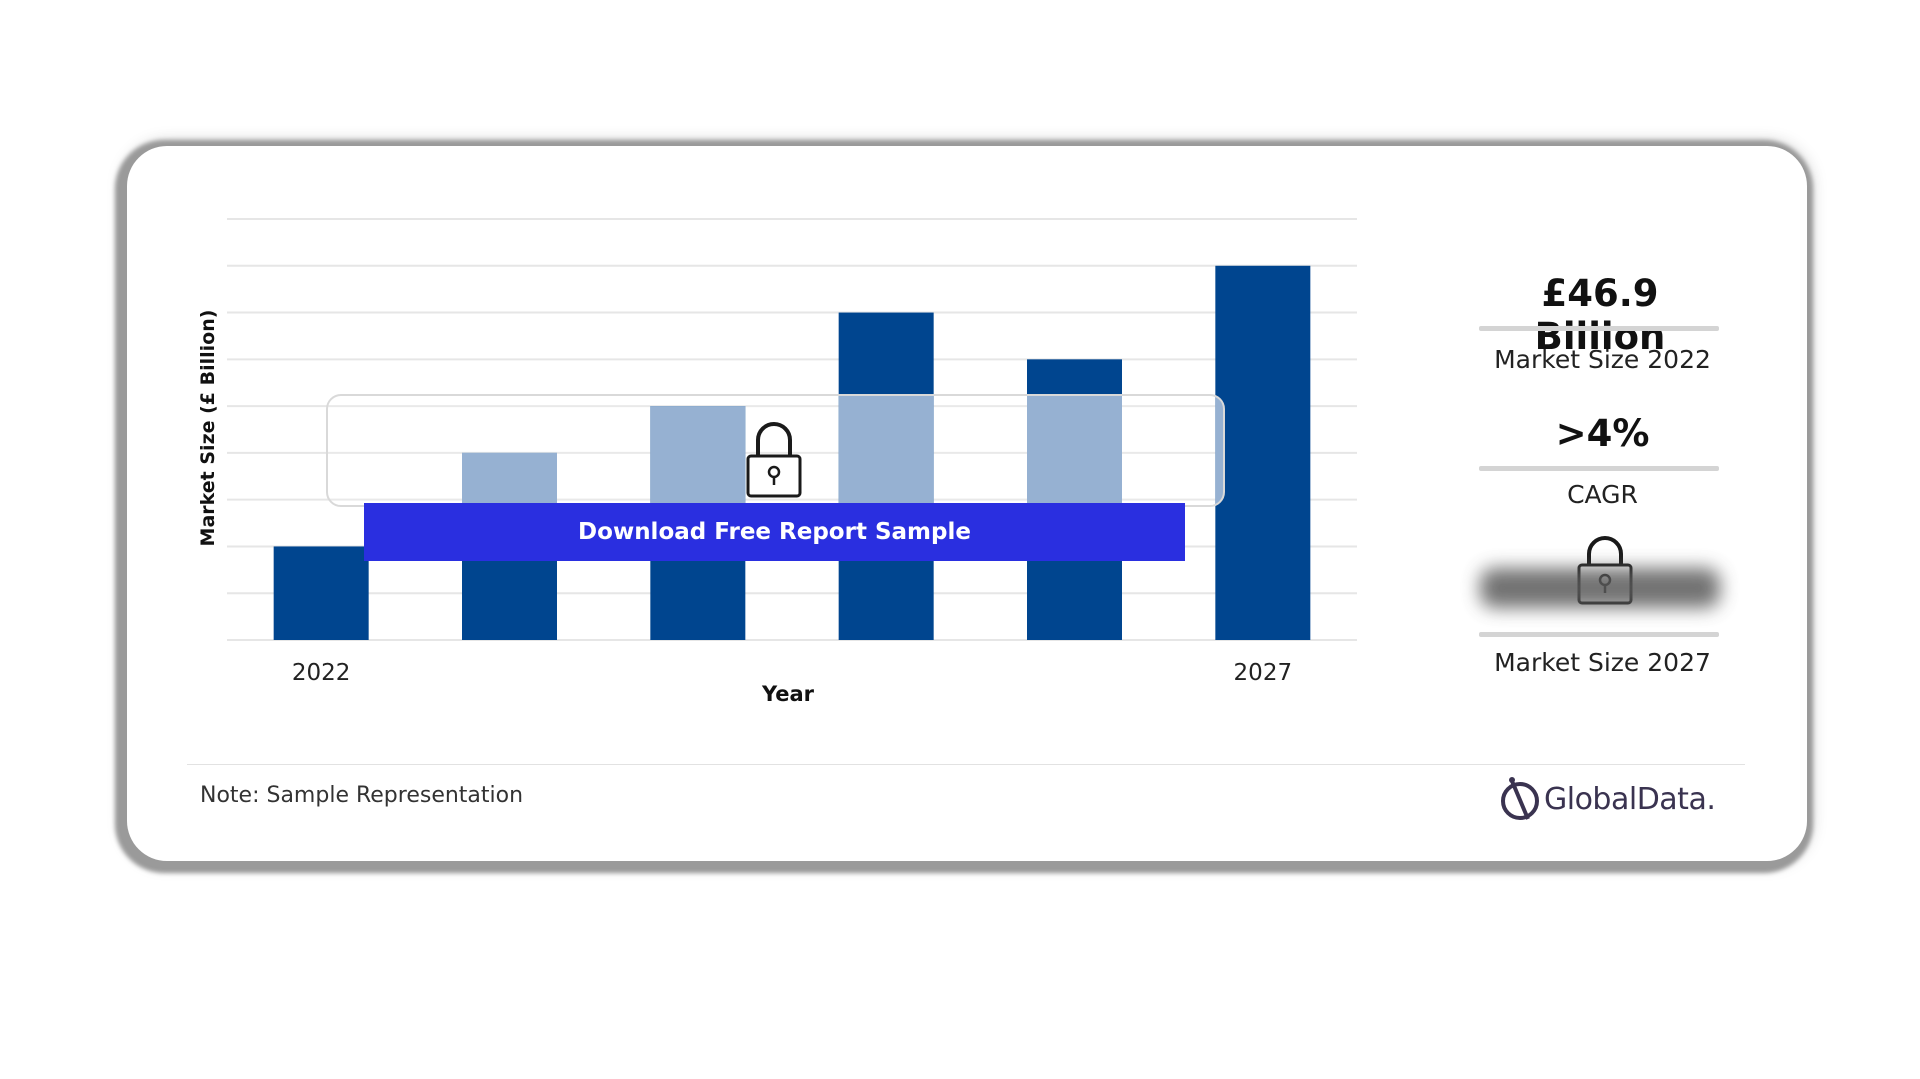 The image size is (1920, 1079). I want to click on brand-name: GlobalData., so click(1630, 799).